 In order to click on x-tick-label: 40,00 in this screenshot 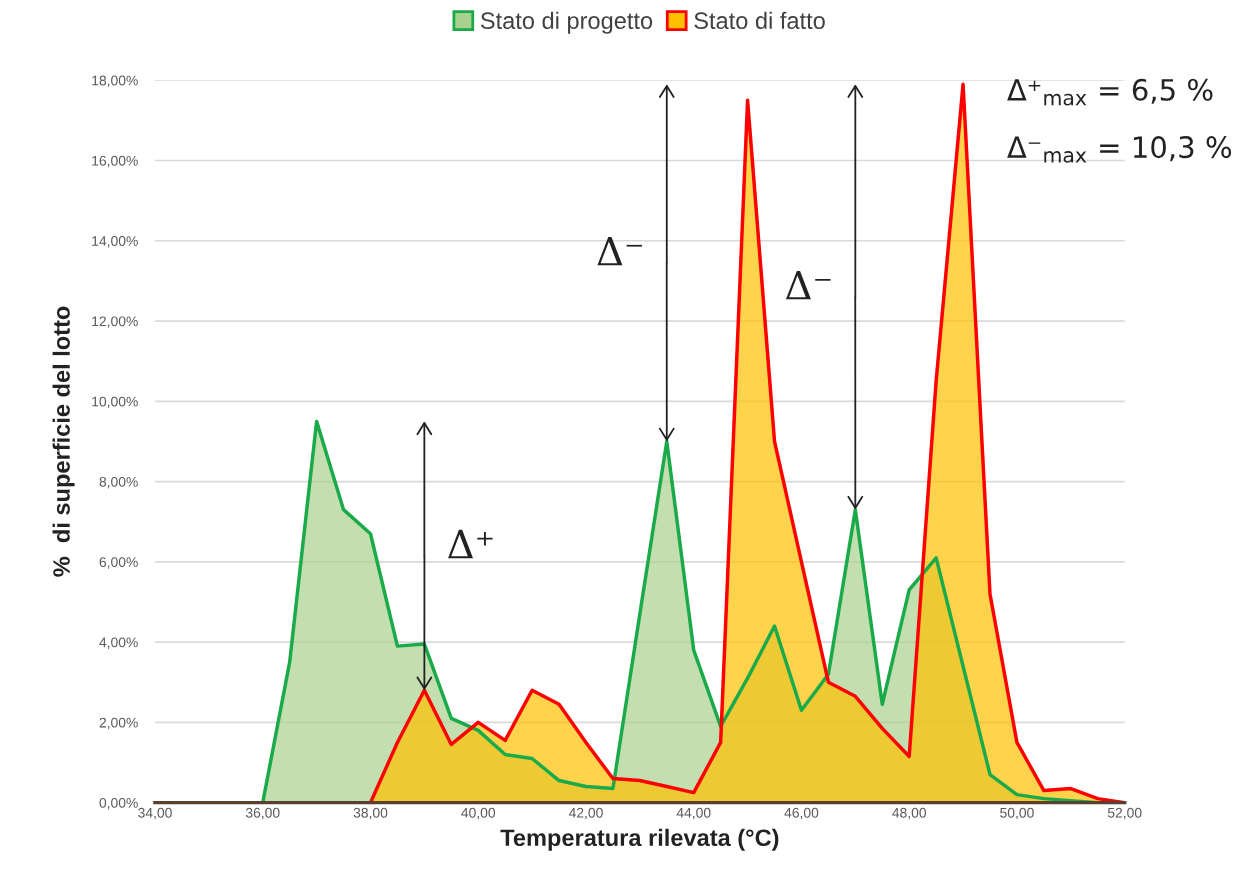, I will do `click(478, 813)`.